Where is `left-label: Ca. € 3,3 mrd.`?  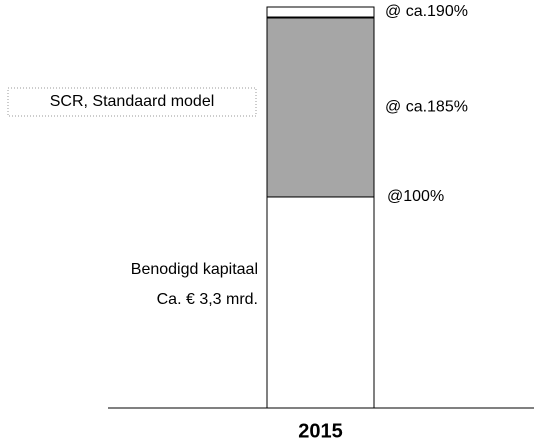 left-label: Ca. € 3,3 mrd. is located at coordinates (207, 299).